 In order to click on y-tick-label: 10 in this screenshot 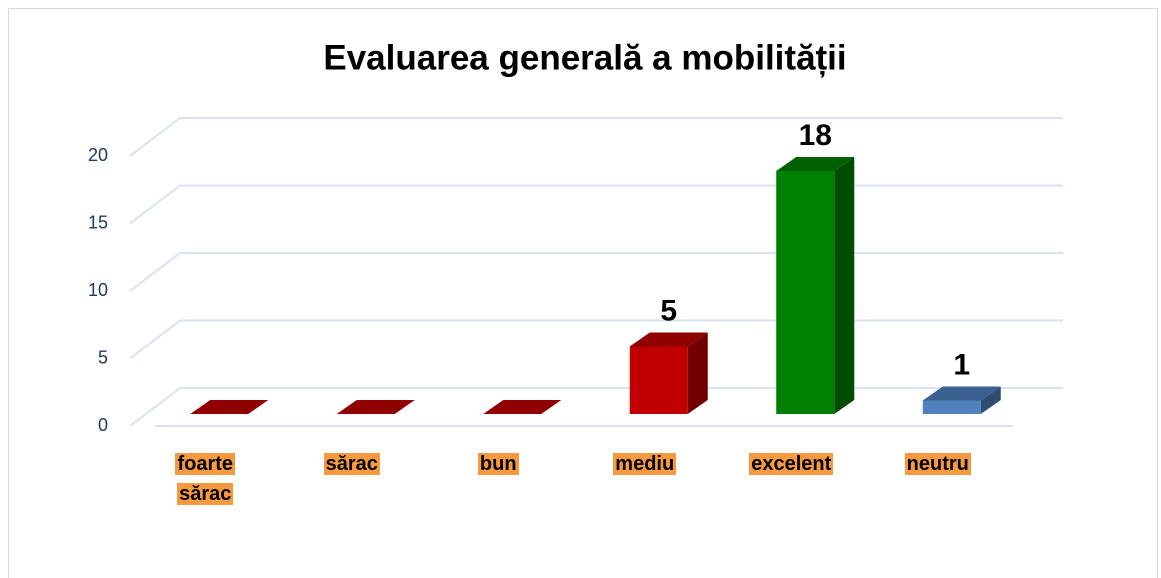, I will do `click(98, 290)`.